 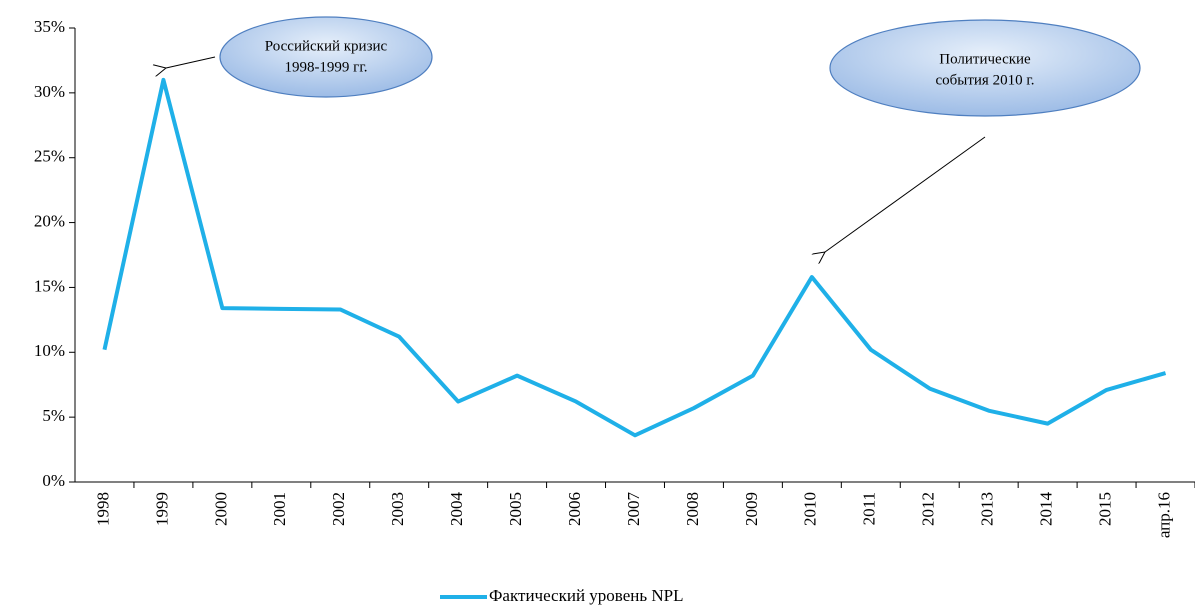 What do you see at coordinates (397, 509) in the screenshot?
I see `x-tick-label: 2003` at bounding box center [397, 509].